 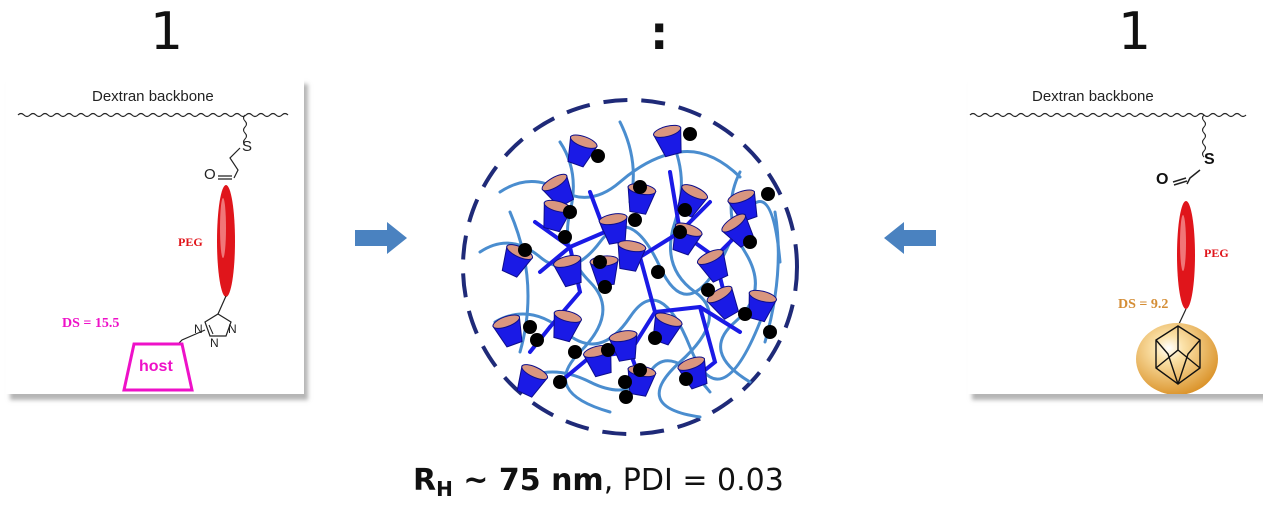 What do you see at coordinates (528, 480) in the screenshot?
I see `hydrodynamic-radius-value: ~ 75 nm` at bounding box center [528, 480].